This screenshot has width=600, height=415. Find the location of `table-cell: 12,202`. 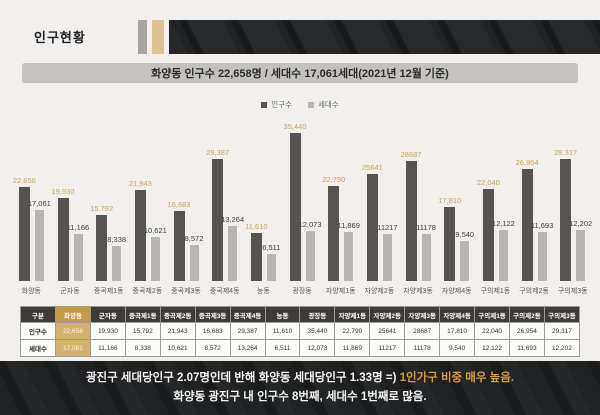

table-cell: 12,202 is located at coordinates (562, 348).